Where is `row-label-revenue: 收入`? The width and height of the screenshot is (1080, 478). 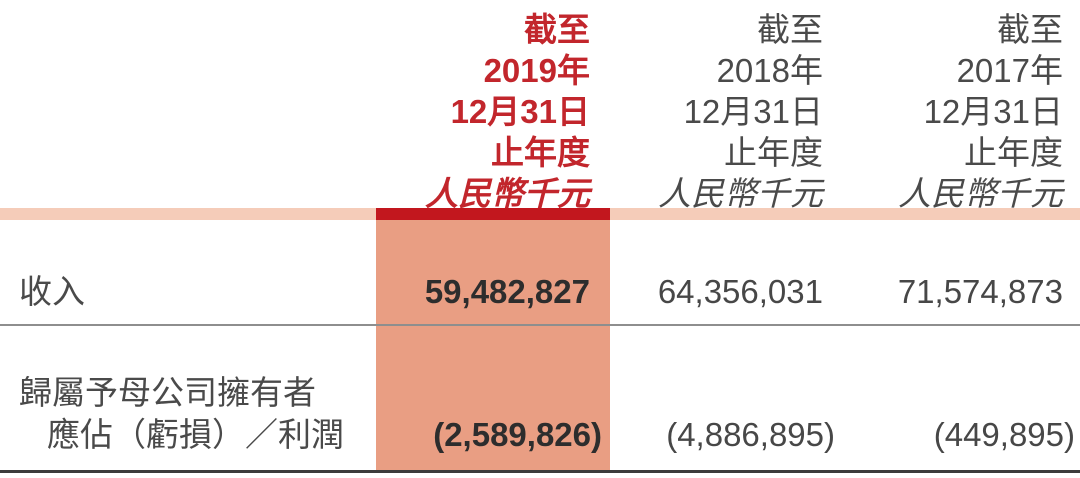 row-label-revenue: 收入 is located at coordinates (52, 291).